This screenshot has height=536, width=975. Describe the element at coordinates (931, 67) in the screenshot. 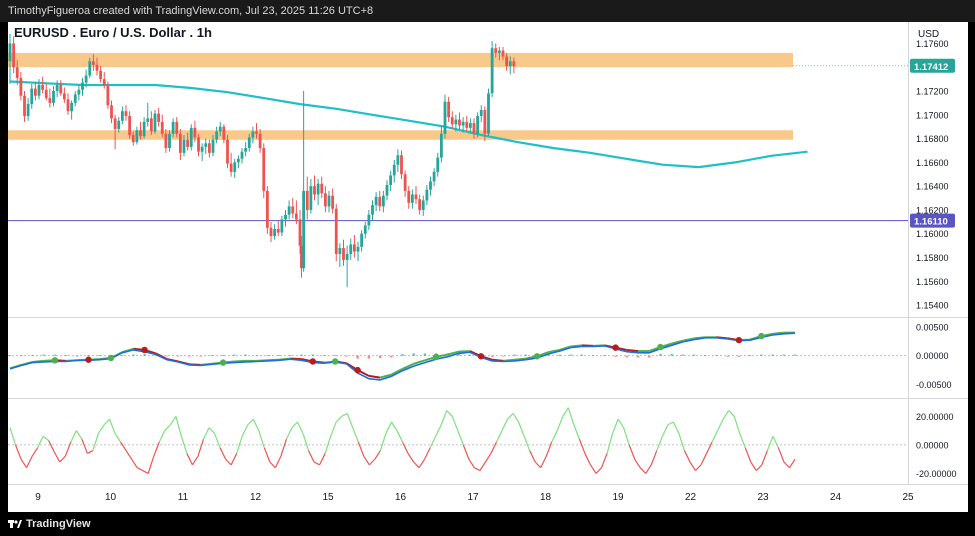

I see `last-price-label: 1.17412` at that location.